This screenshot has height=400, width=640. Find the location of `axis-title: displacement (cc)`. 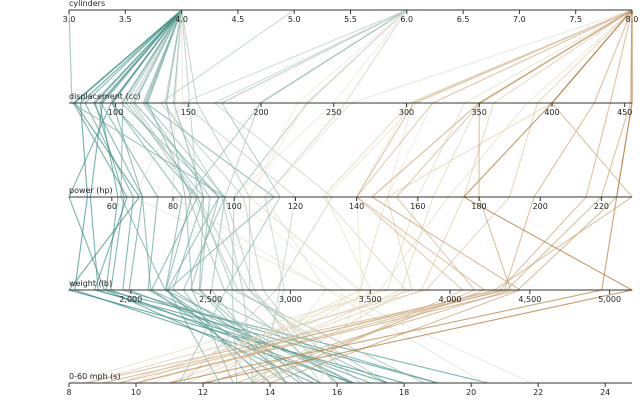

axis-title: displacement (cc) is located at coordinates (105, 96).